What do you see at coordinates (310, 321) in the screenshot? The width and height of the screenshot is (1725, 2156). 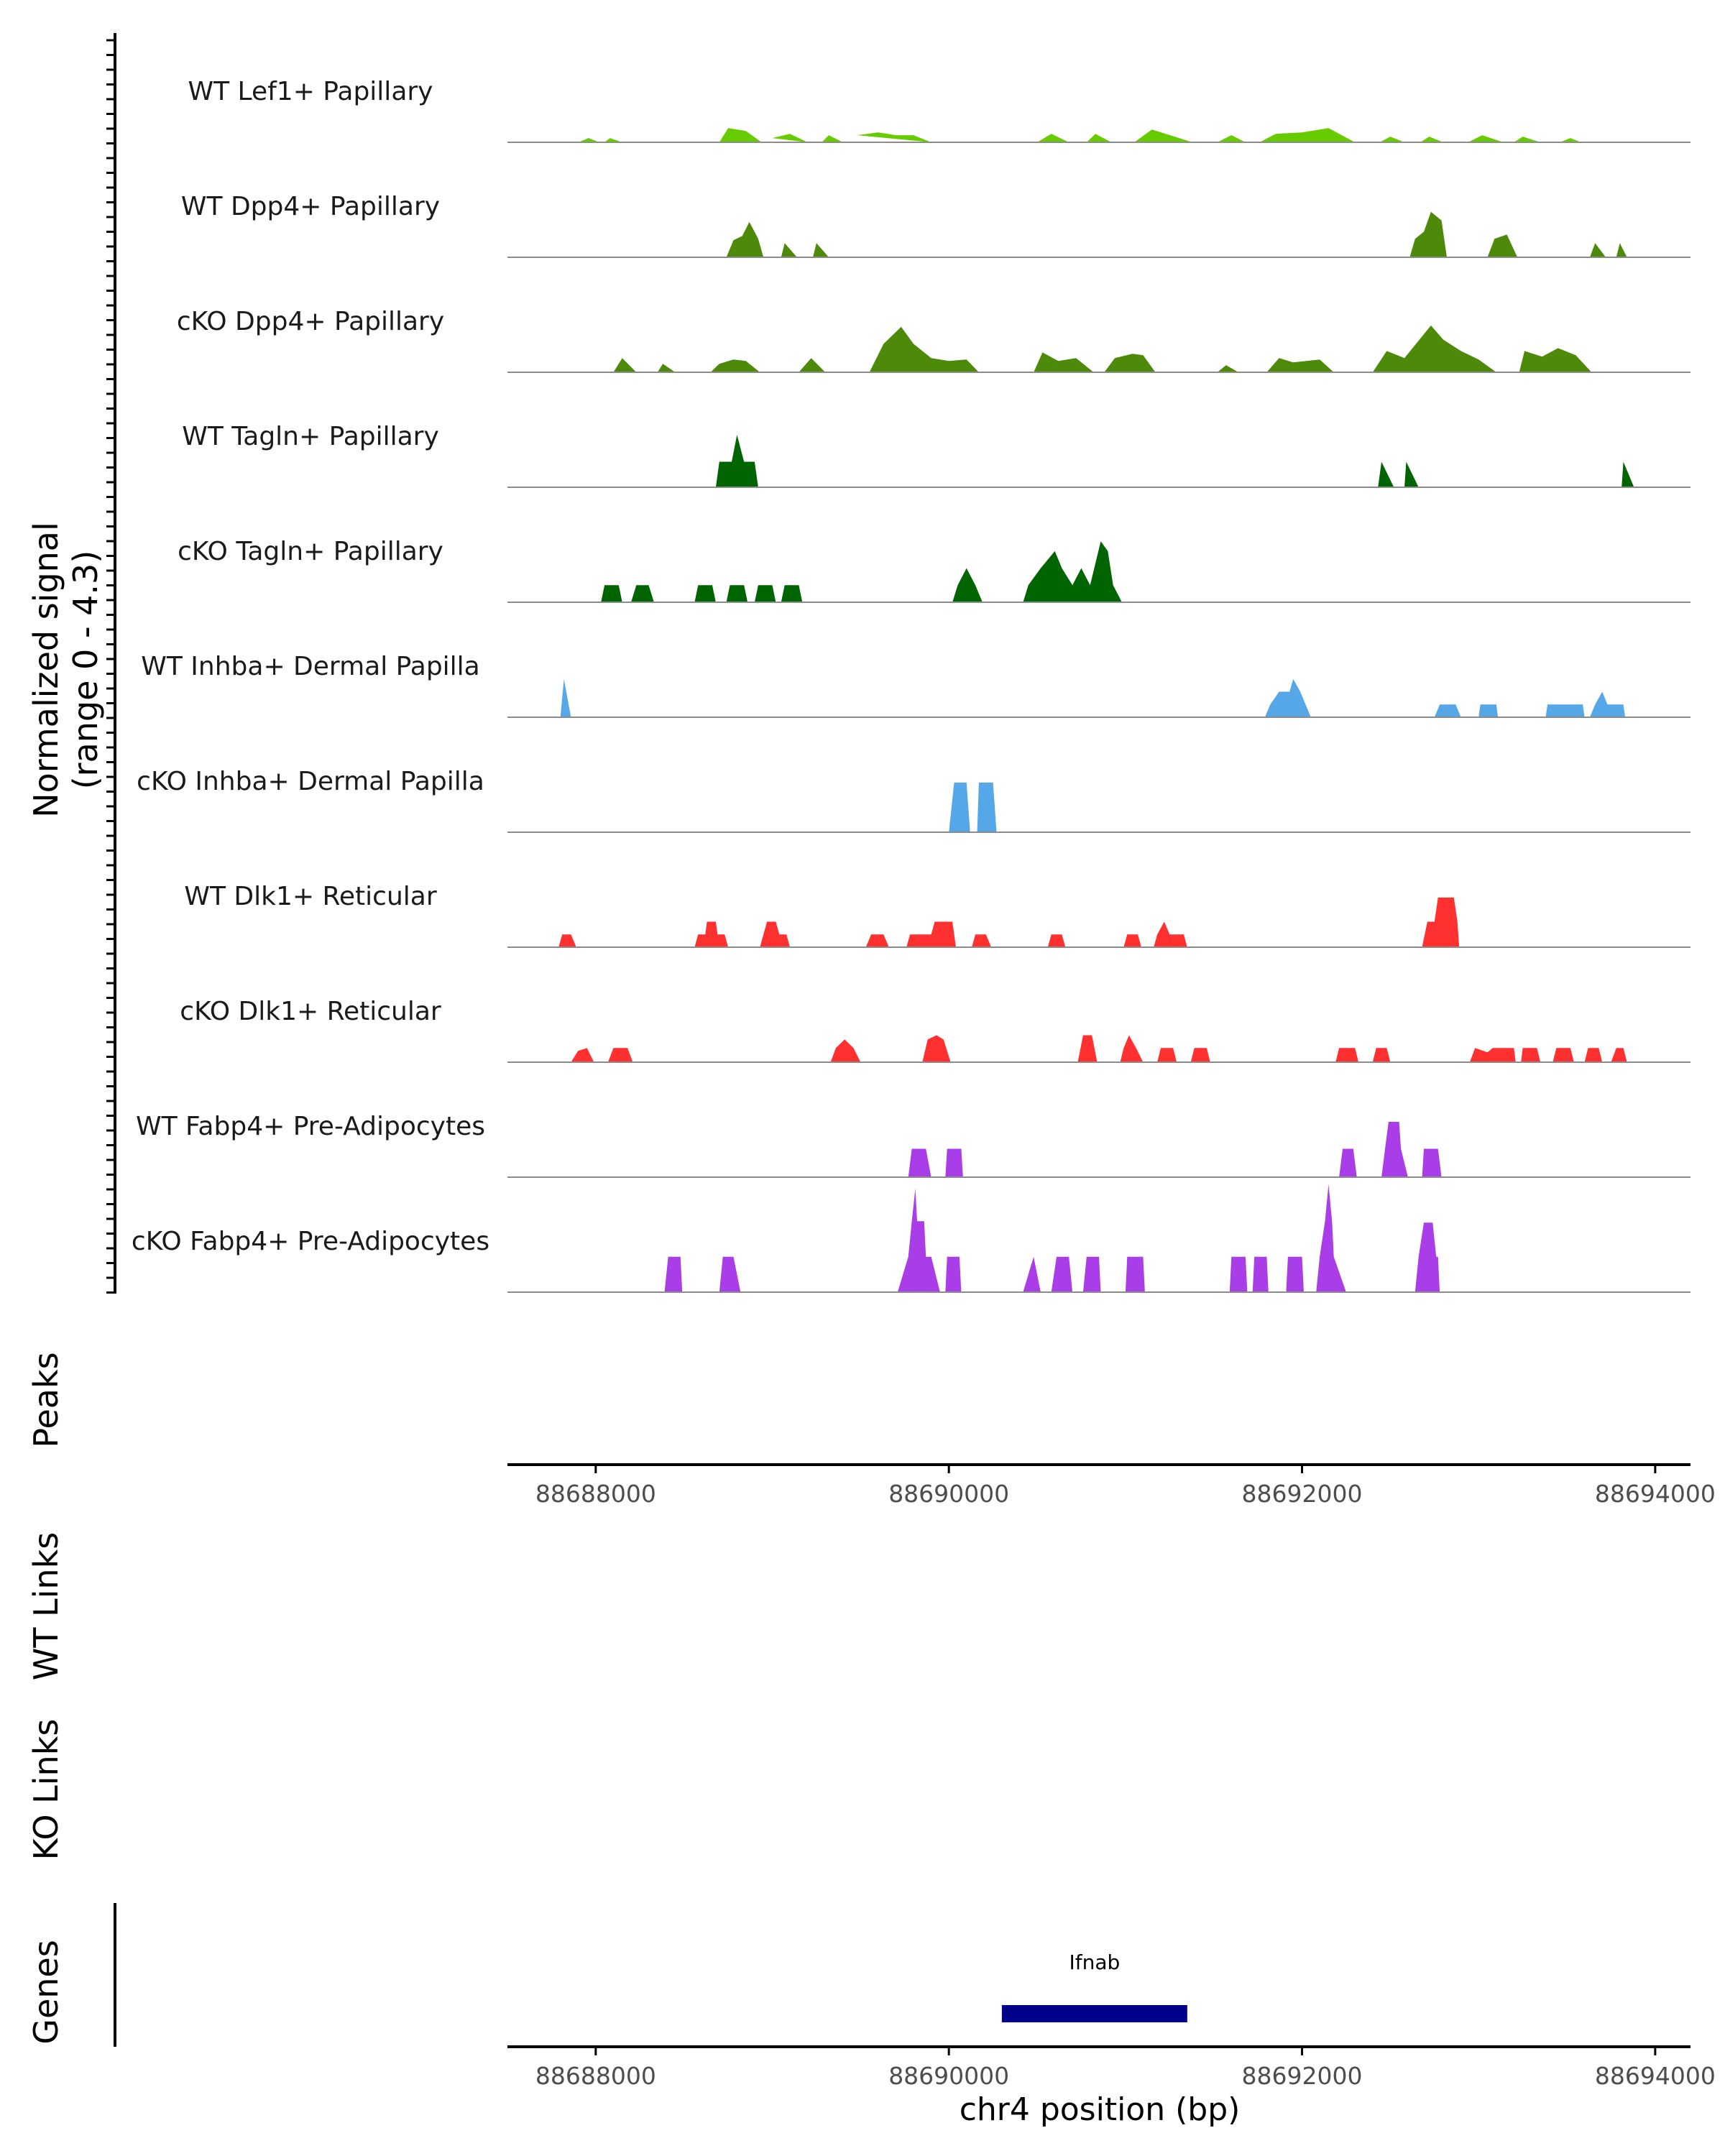 I see `track-label: cKO Dpp4+ Papillary` at bounding box center [310, 321].